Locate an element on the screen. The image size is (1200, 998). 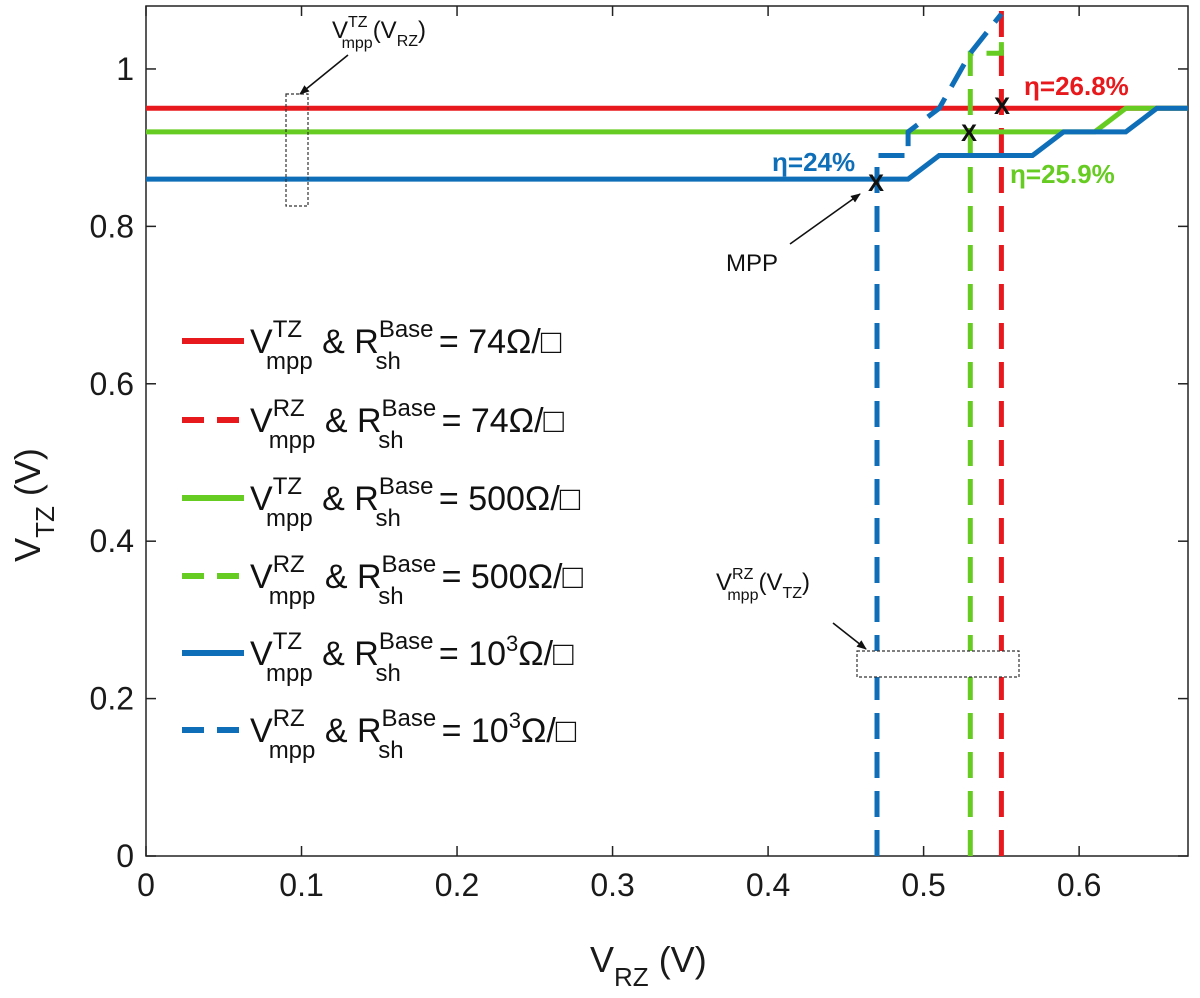
legend-label-green-solid: VTZ mpp & RBase sh= 500Ω/□ is located at coordinates (415, 502).